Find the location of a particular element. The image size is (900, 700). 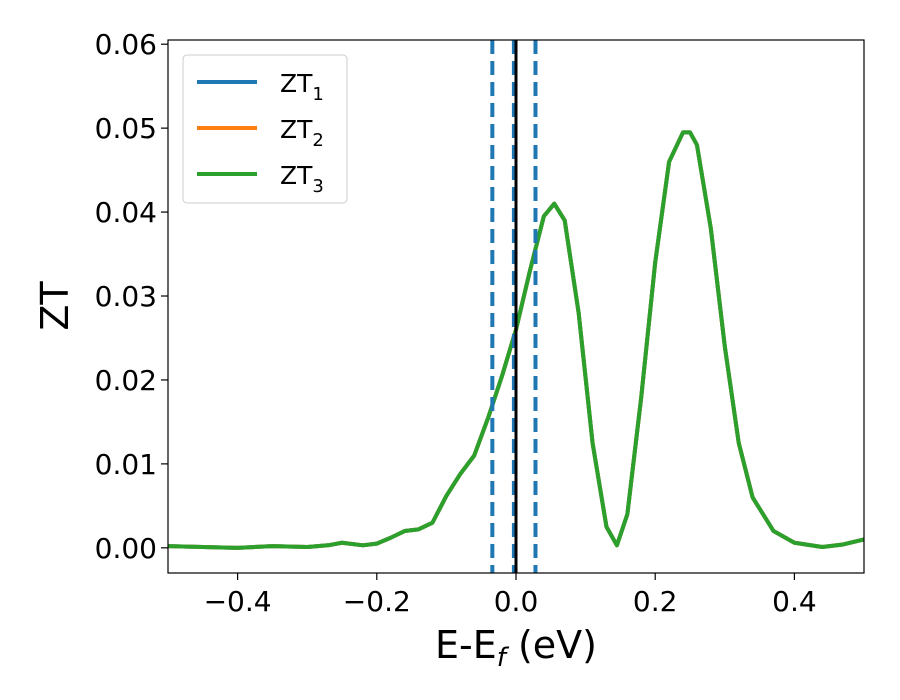

legend-label-zt1: ZT is located at coordinates (296, 83).